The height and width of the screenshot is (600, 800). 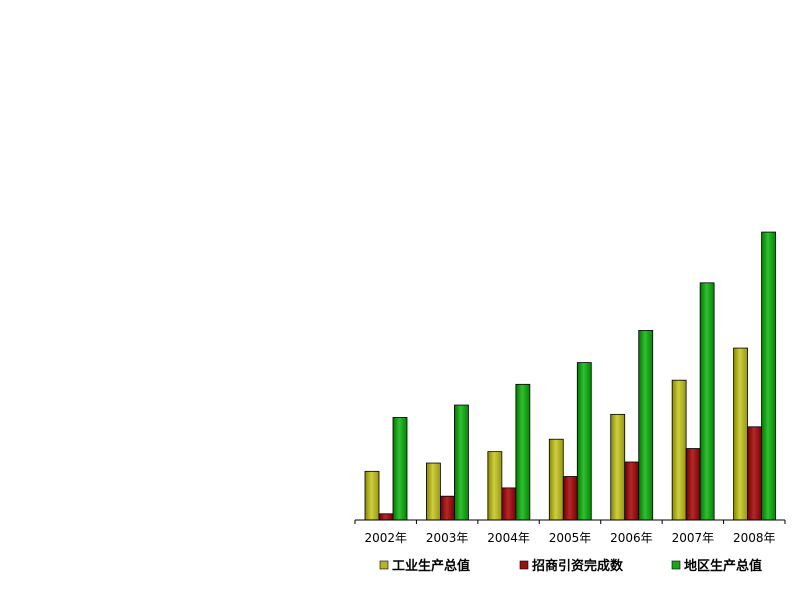 I want to click on bar-工业生产总值-2004年, so click(x=495, y=486).